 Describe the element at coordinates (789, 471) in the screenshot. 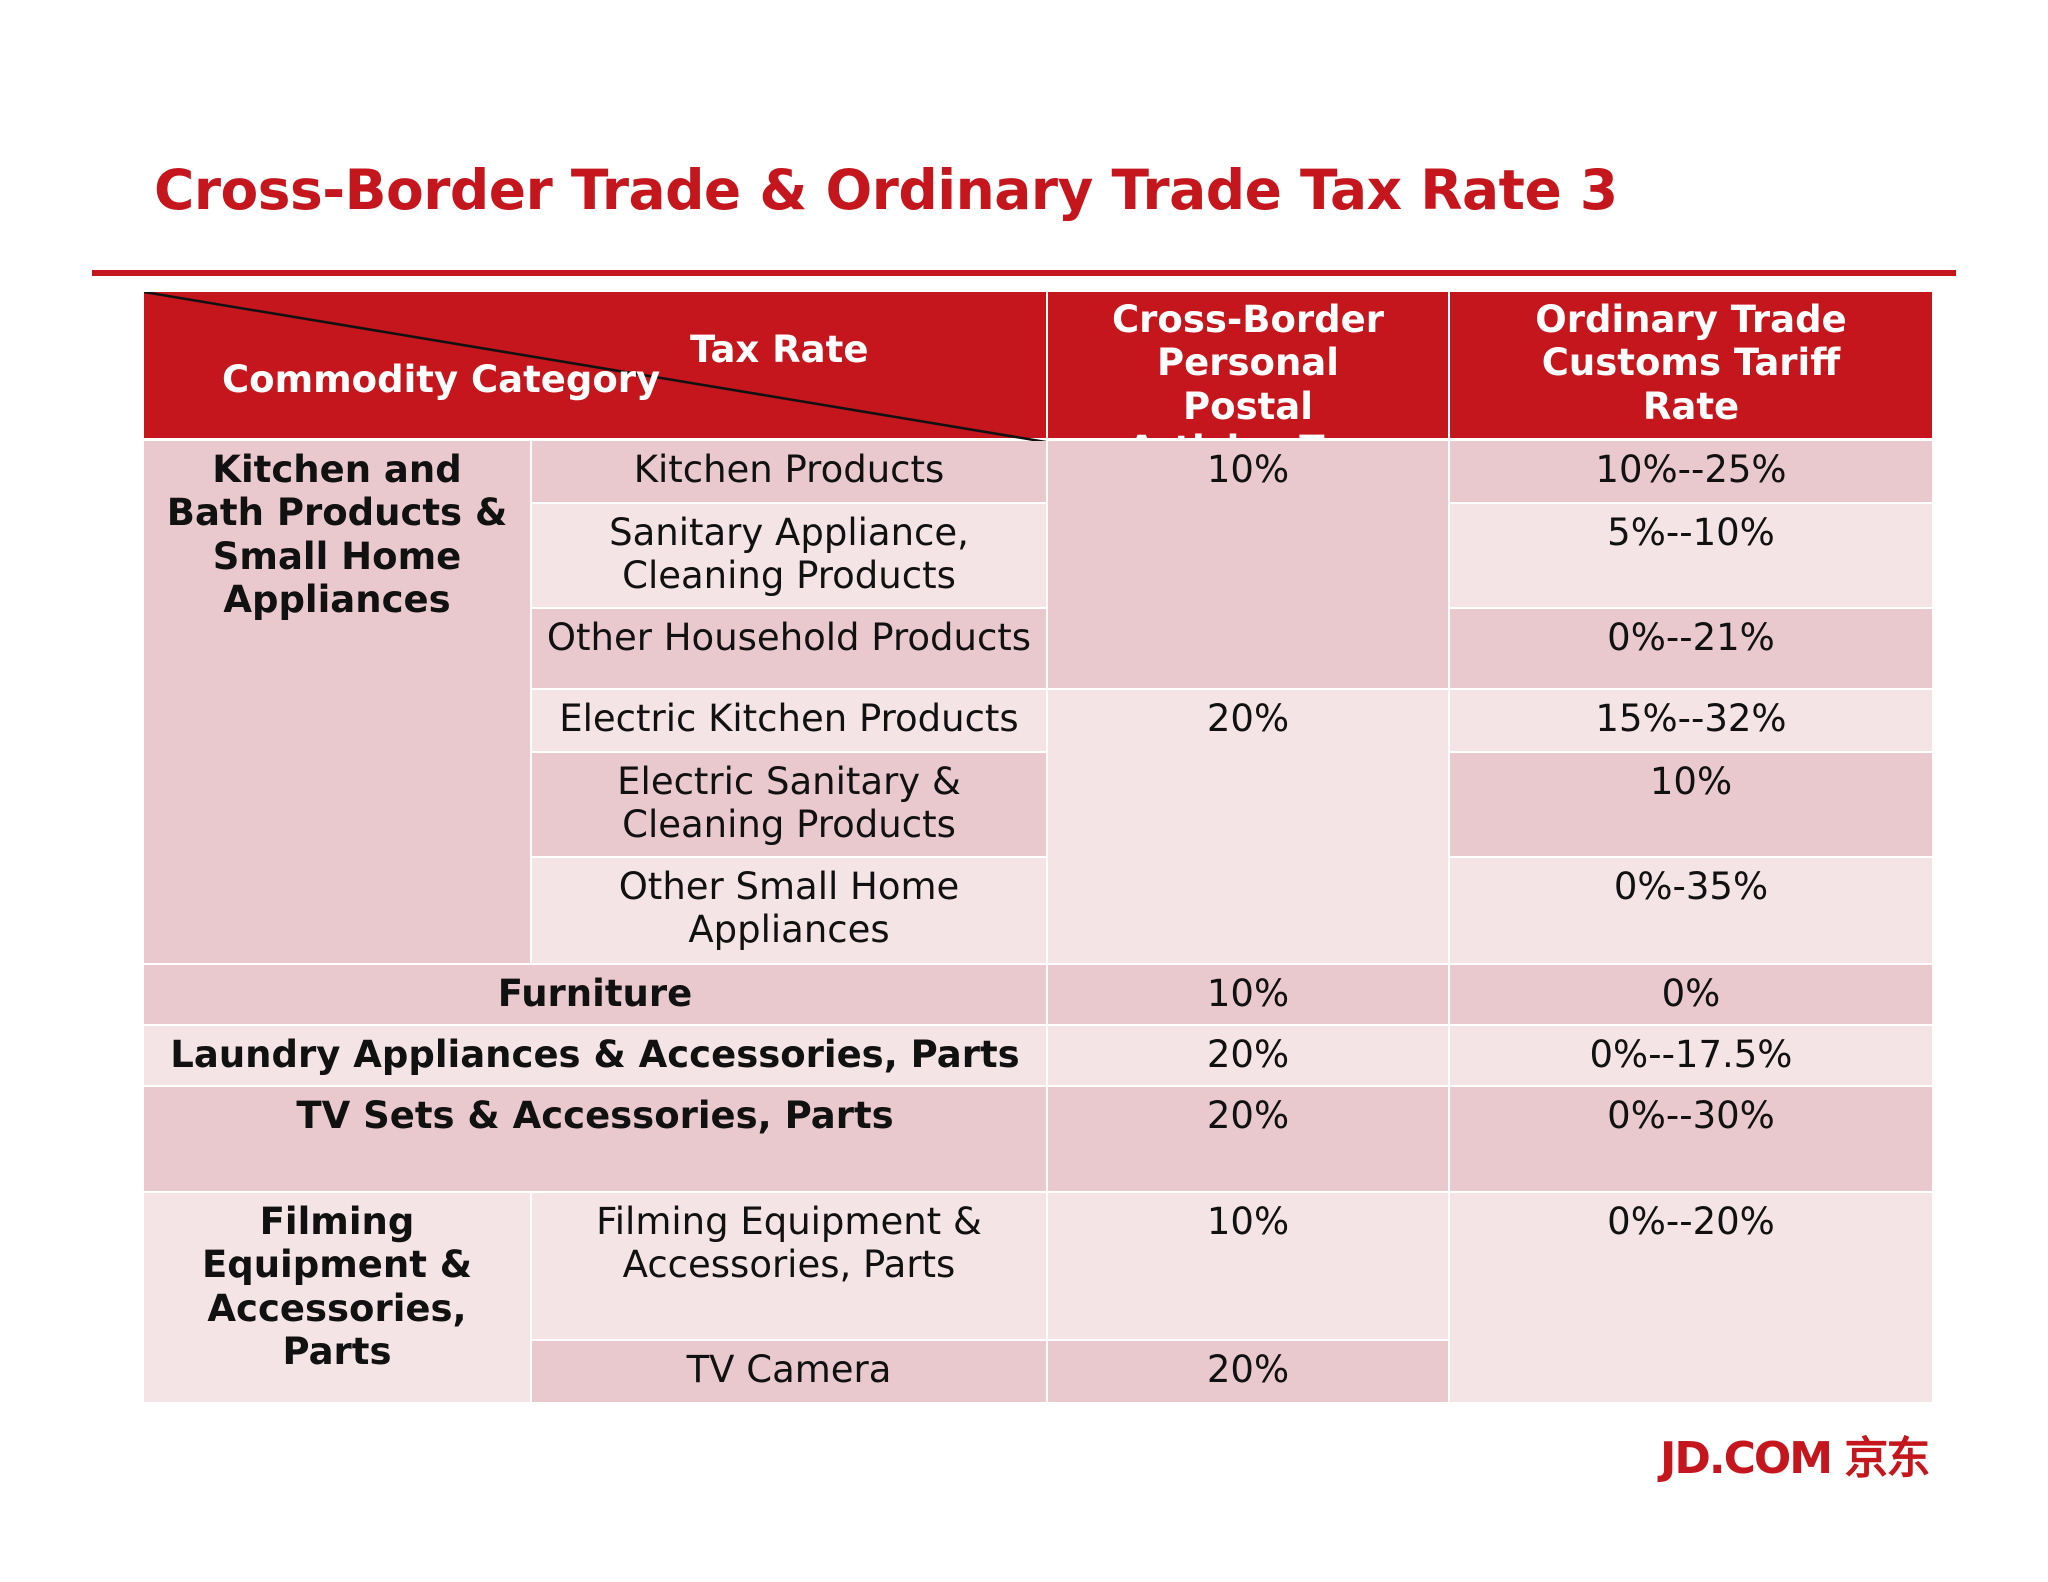

I see `sub-kitchen-products: Kitchen Products` at that location.